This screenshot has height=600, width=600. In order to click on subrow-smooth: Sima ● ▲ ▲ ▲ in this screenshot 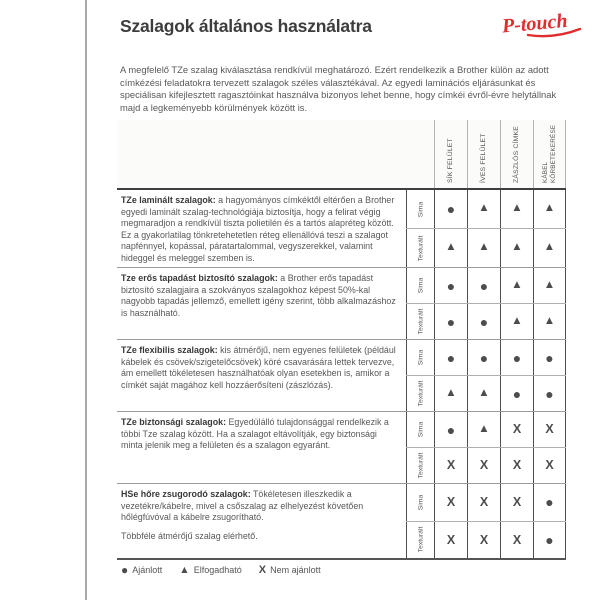, I will do `click(486, 209)`.